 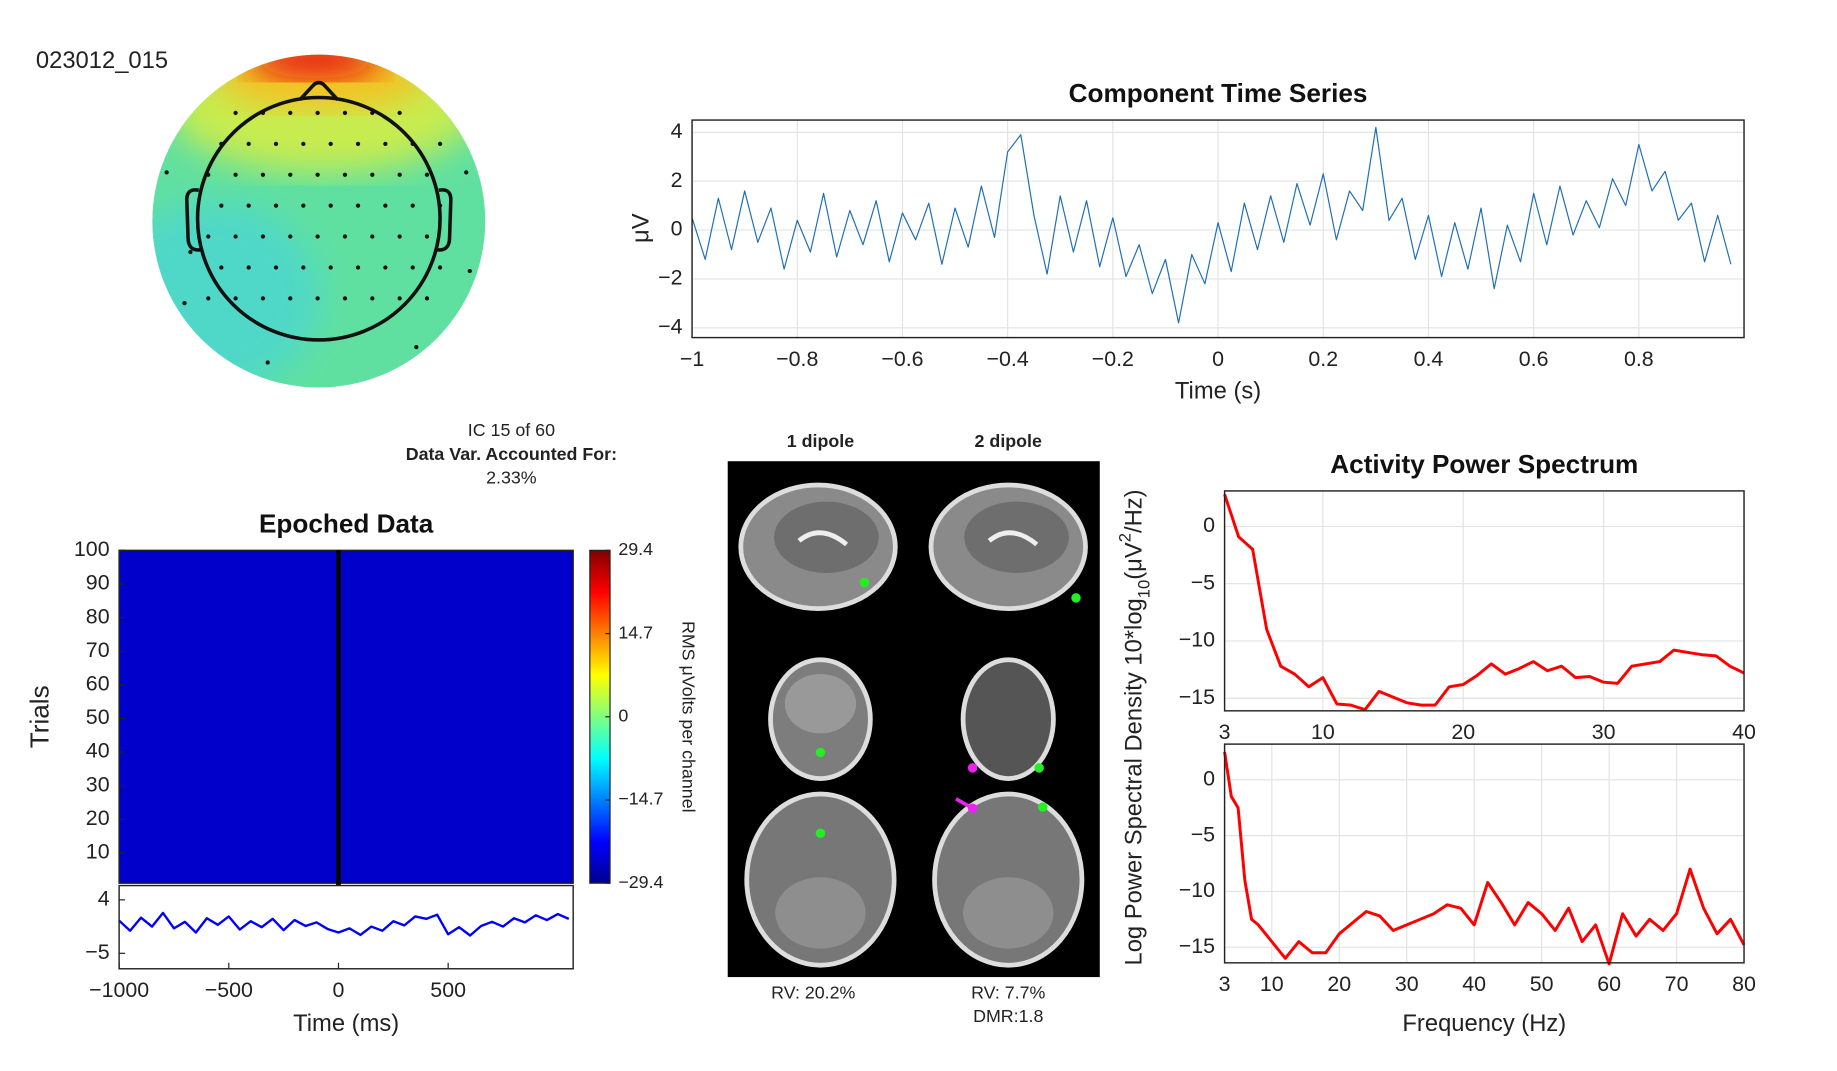 I want to click on y-tick-label: 50, so click(x=98, y=717).